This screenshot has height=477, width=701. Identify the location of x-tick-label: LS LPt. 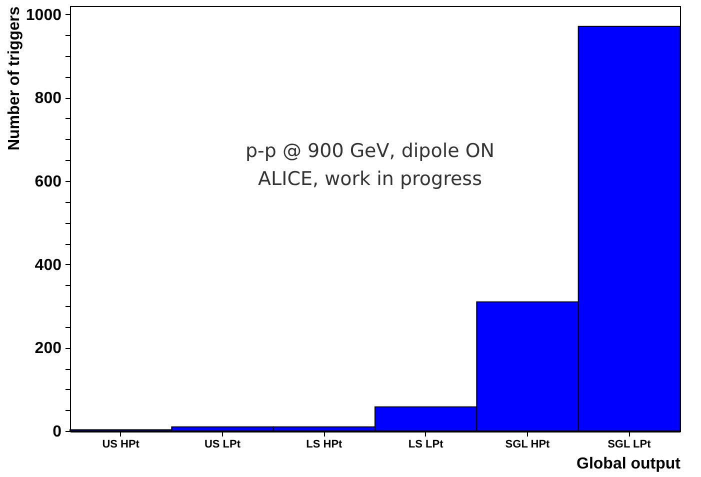
(426, 444).